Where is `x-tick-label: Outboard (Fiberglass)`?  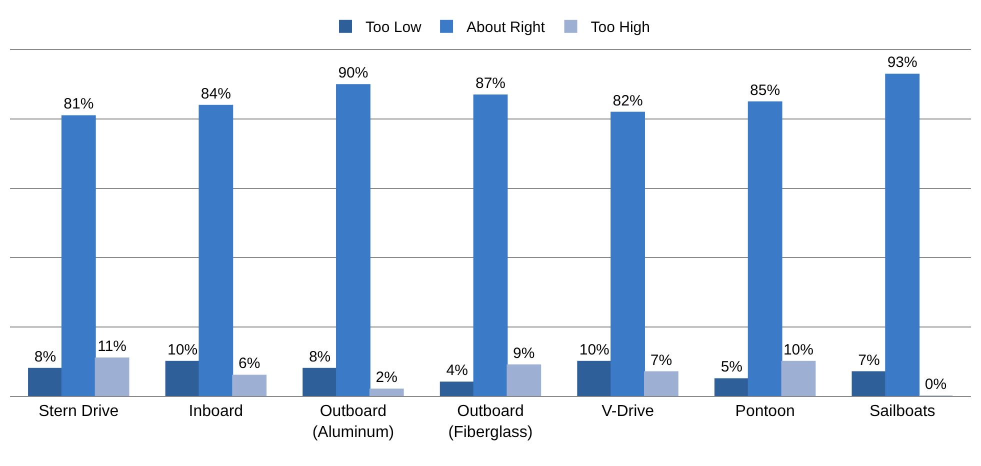 x-tick-label: Outboard (Fiberglass) is located at coordinates (490, 422).